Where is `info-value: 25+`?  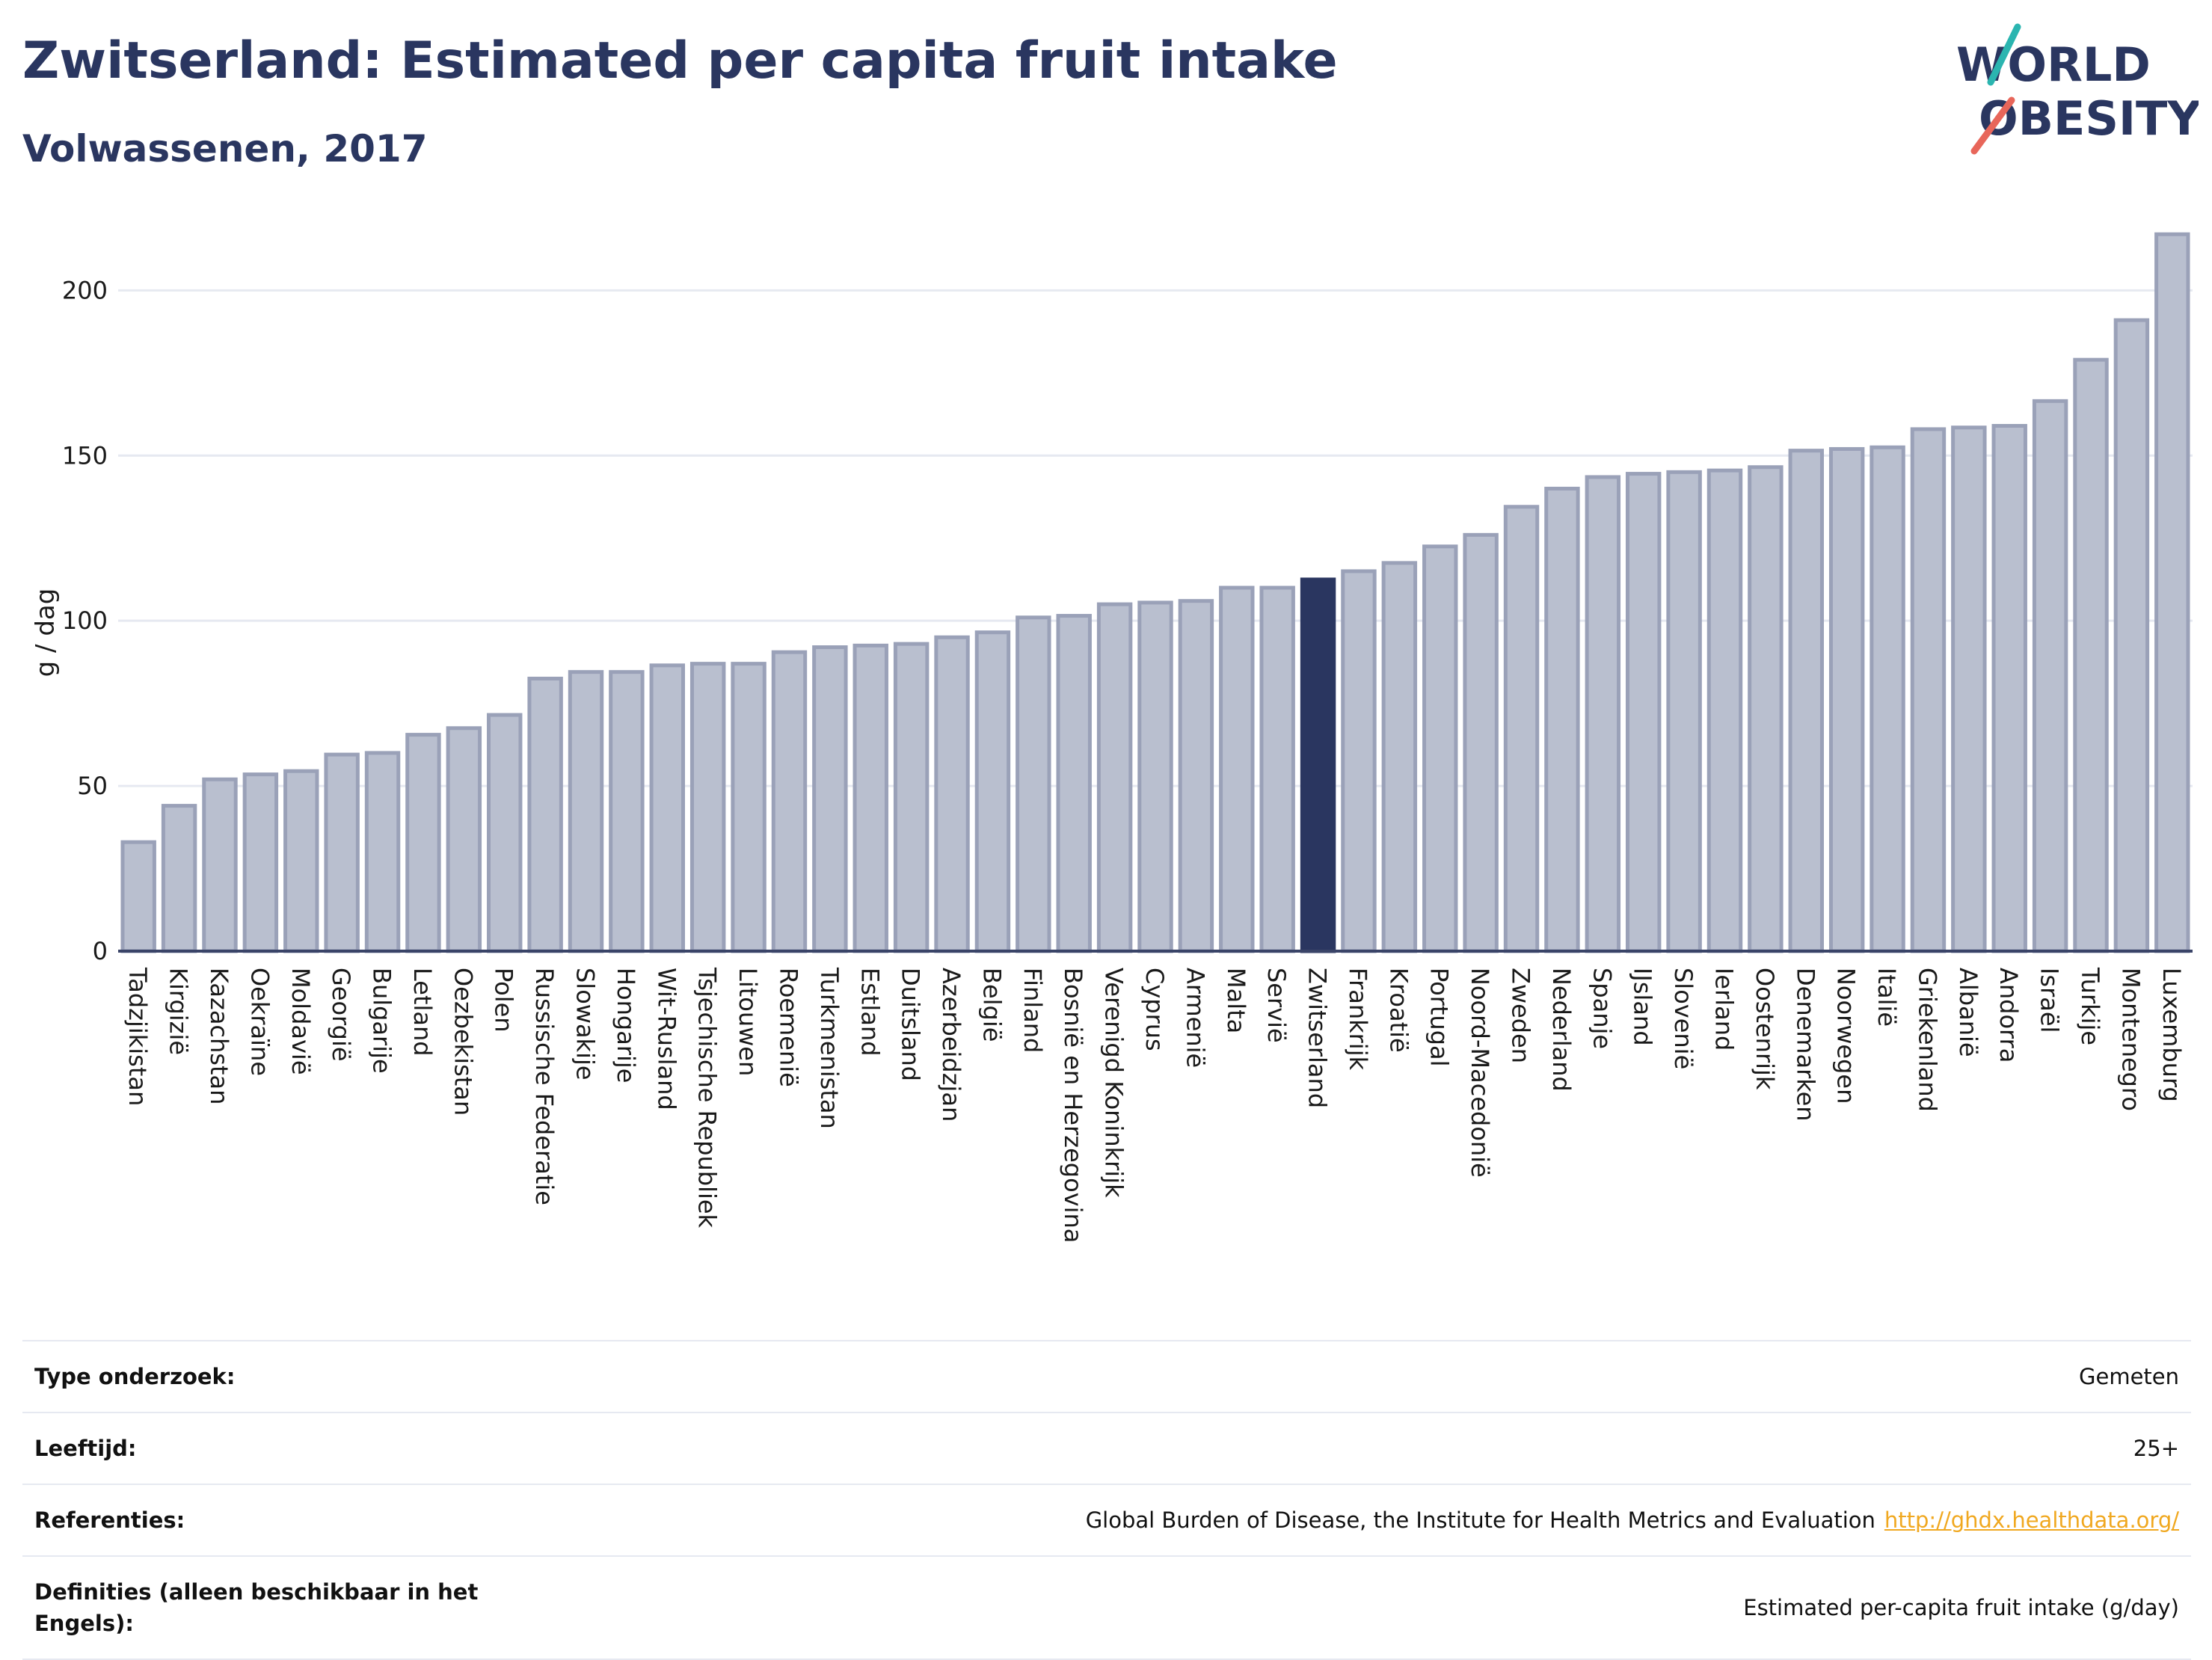 info-value: 25+ is located at coordinates (1358, 1448).